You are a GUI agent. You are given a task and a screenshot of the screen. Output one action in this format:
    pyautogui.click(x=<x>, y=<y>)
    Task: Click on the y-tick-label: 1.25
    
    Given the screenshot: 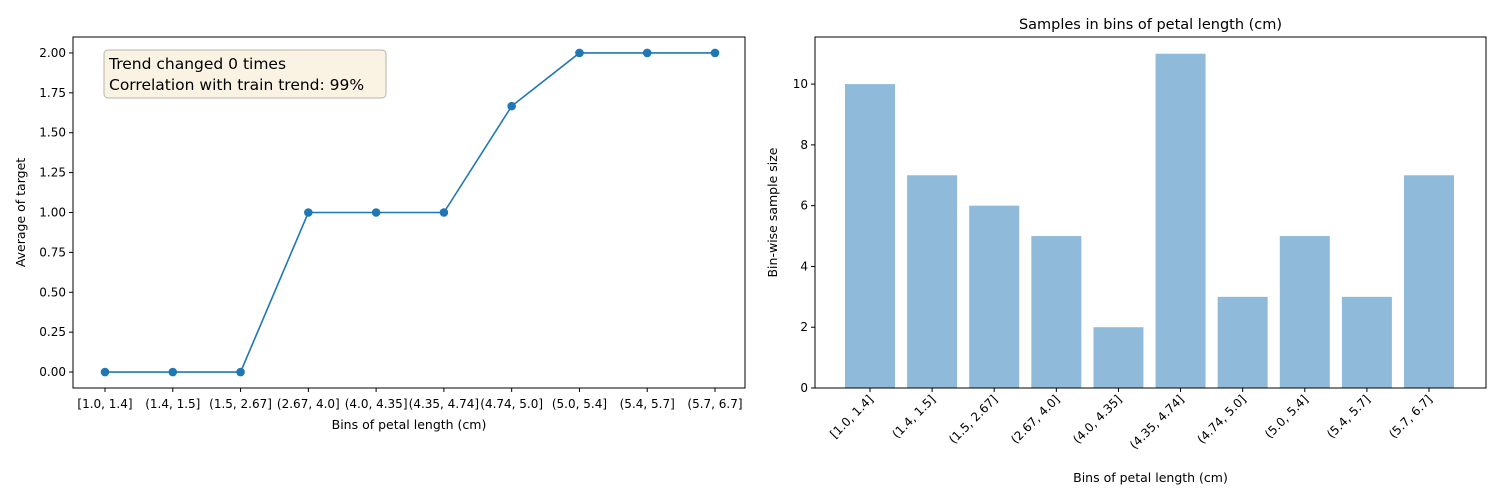 What is the action you would take?
    pyautogui.click(x=52, y=173)
    